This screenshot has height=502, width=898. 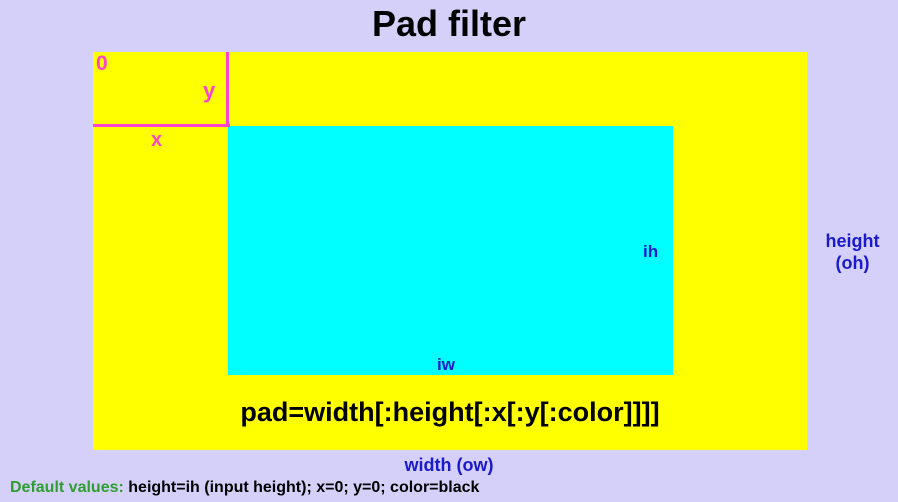 I want to click on input-width-label: iw, so click(x=446, y=364).